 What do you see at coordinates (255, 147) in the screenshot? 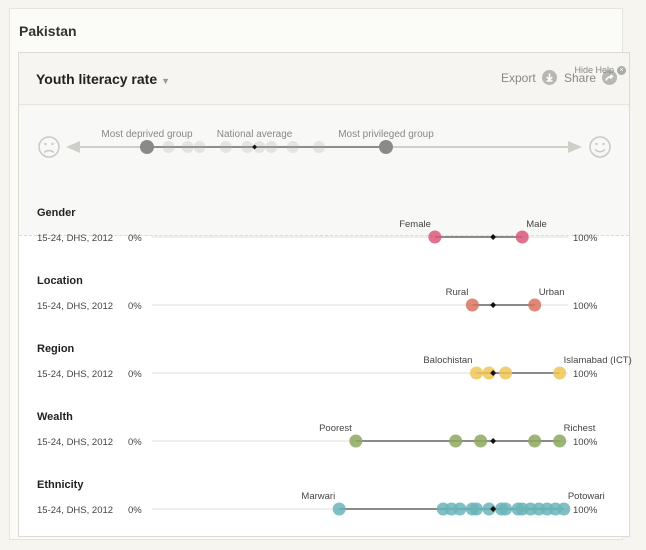
I see `help-average-marker` at bounding box center [255, 147].